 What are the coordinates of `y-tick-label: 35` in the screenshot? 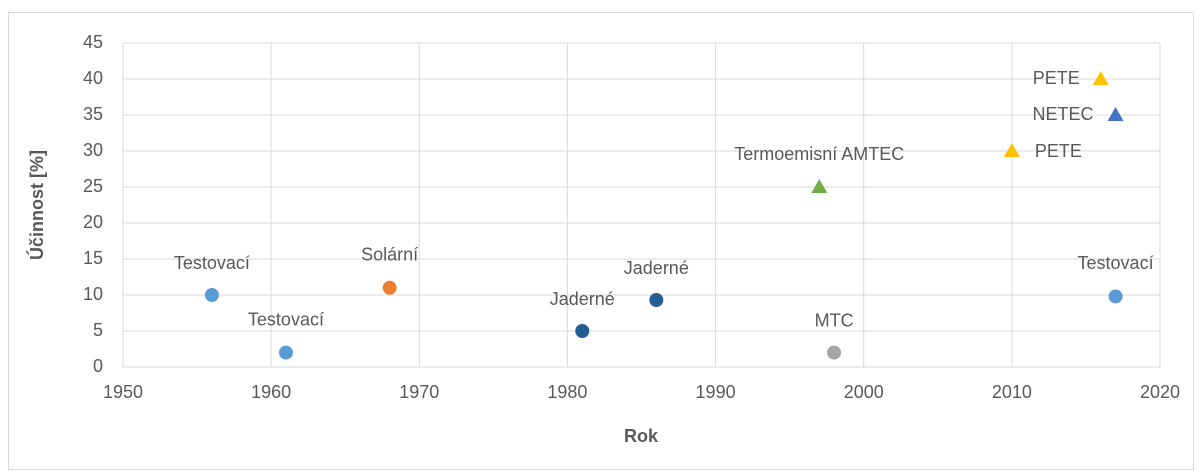 It's located at (93, 114).